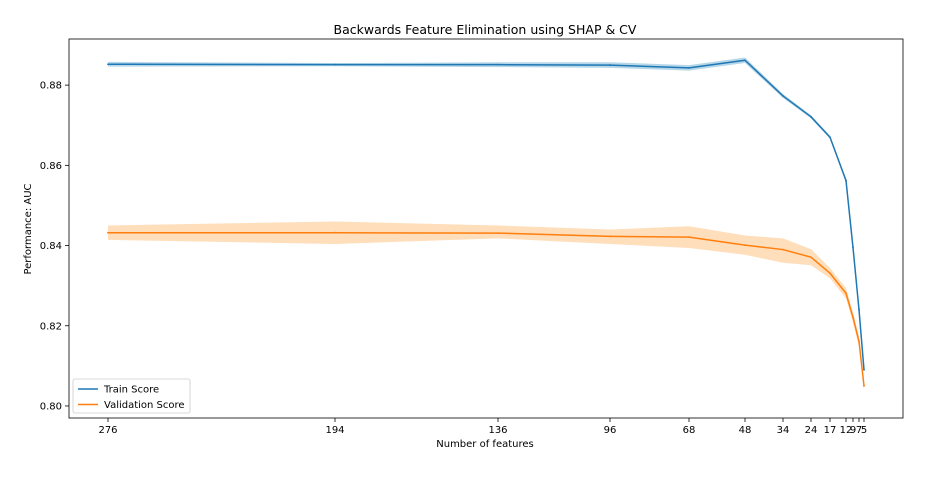 The image size is (946, 497). I want to click on legend-label-validation-score: Validation Score, so click(144, 405).